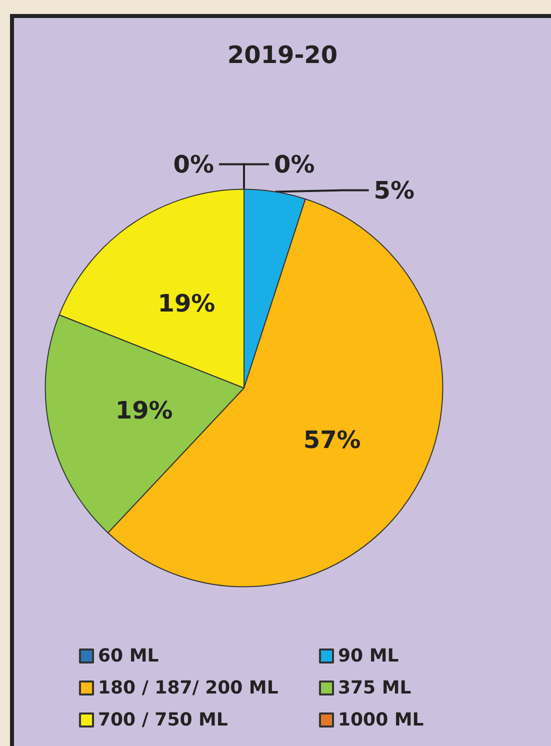 The width and height of the screenshot is (551, 746). What do you see at coordinates (394, 190) in the screenshot?
I see `data-label: 5%` at bounding box center [394, 190].